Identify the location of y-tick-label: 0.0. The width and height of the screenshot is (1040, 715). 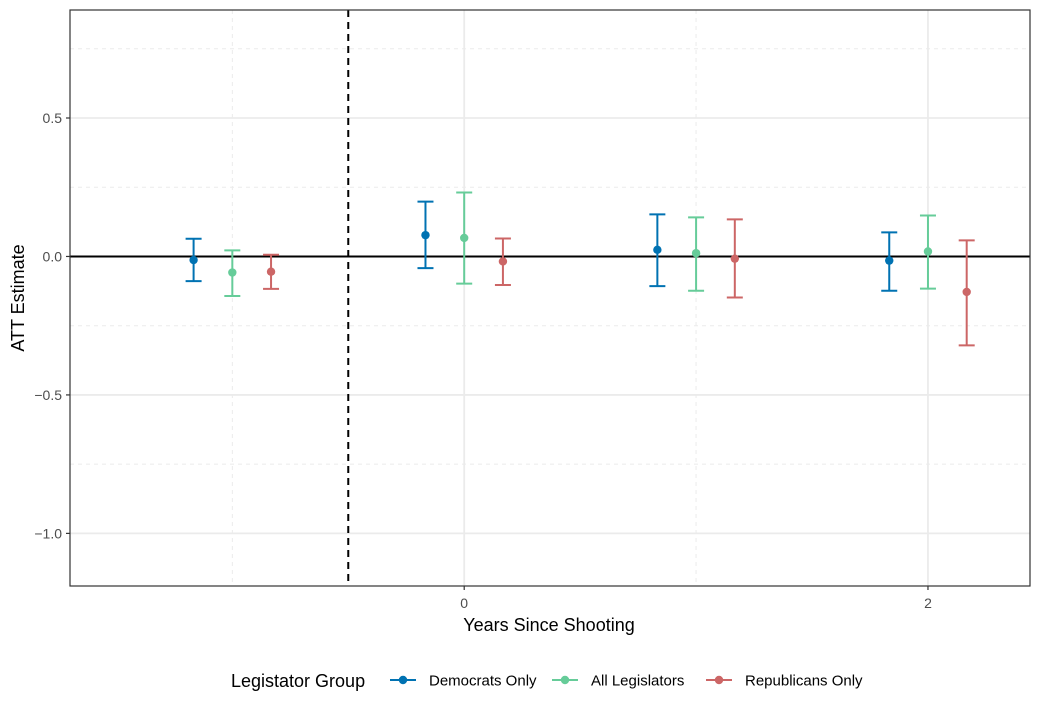
(53, 256).